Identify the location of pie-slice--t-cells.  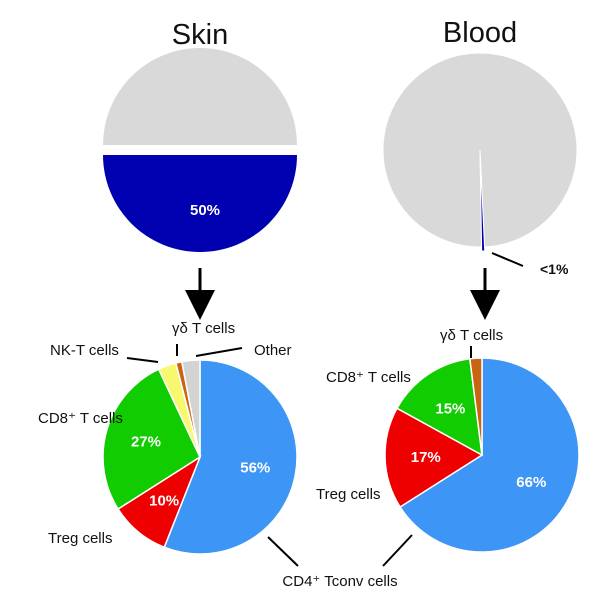
(476, 406).